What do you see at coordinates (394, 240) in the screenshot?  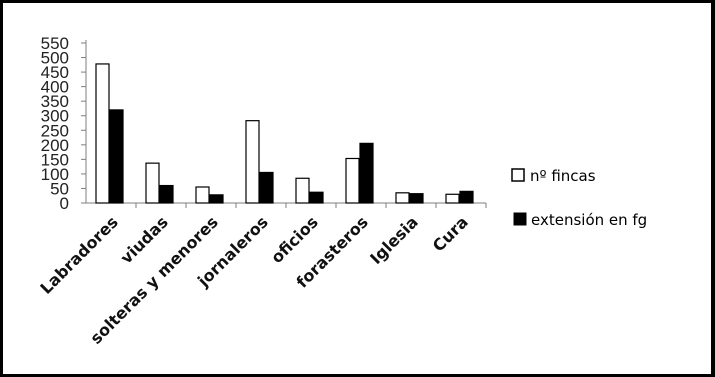 I see `category-label: Iglesia` at bounding box center [394, 240].